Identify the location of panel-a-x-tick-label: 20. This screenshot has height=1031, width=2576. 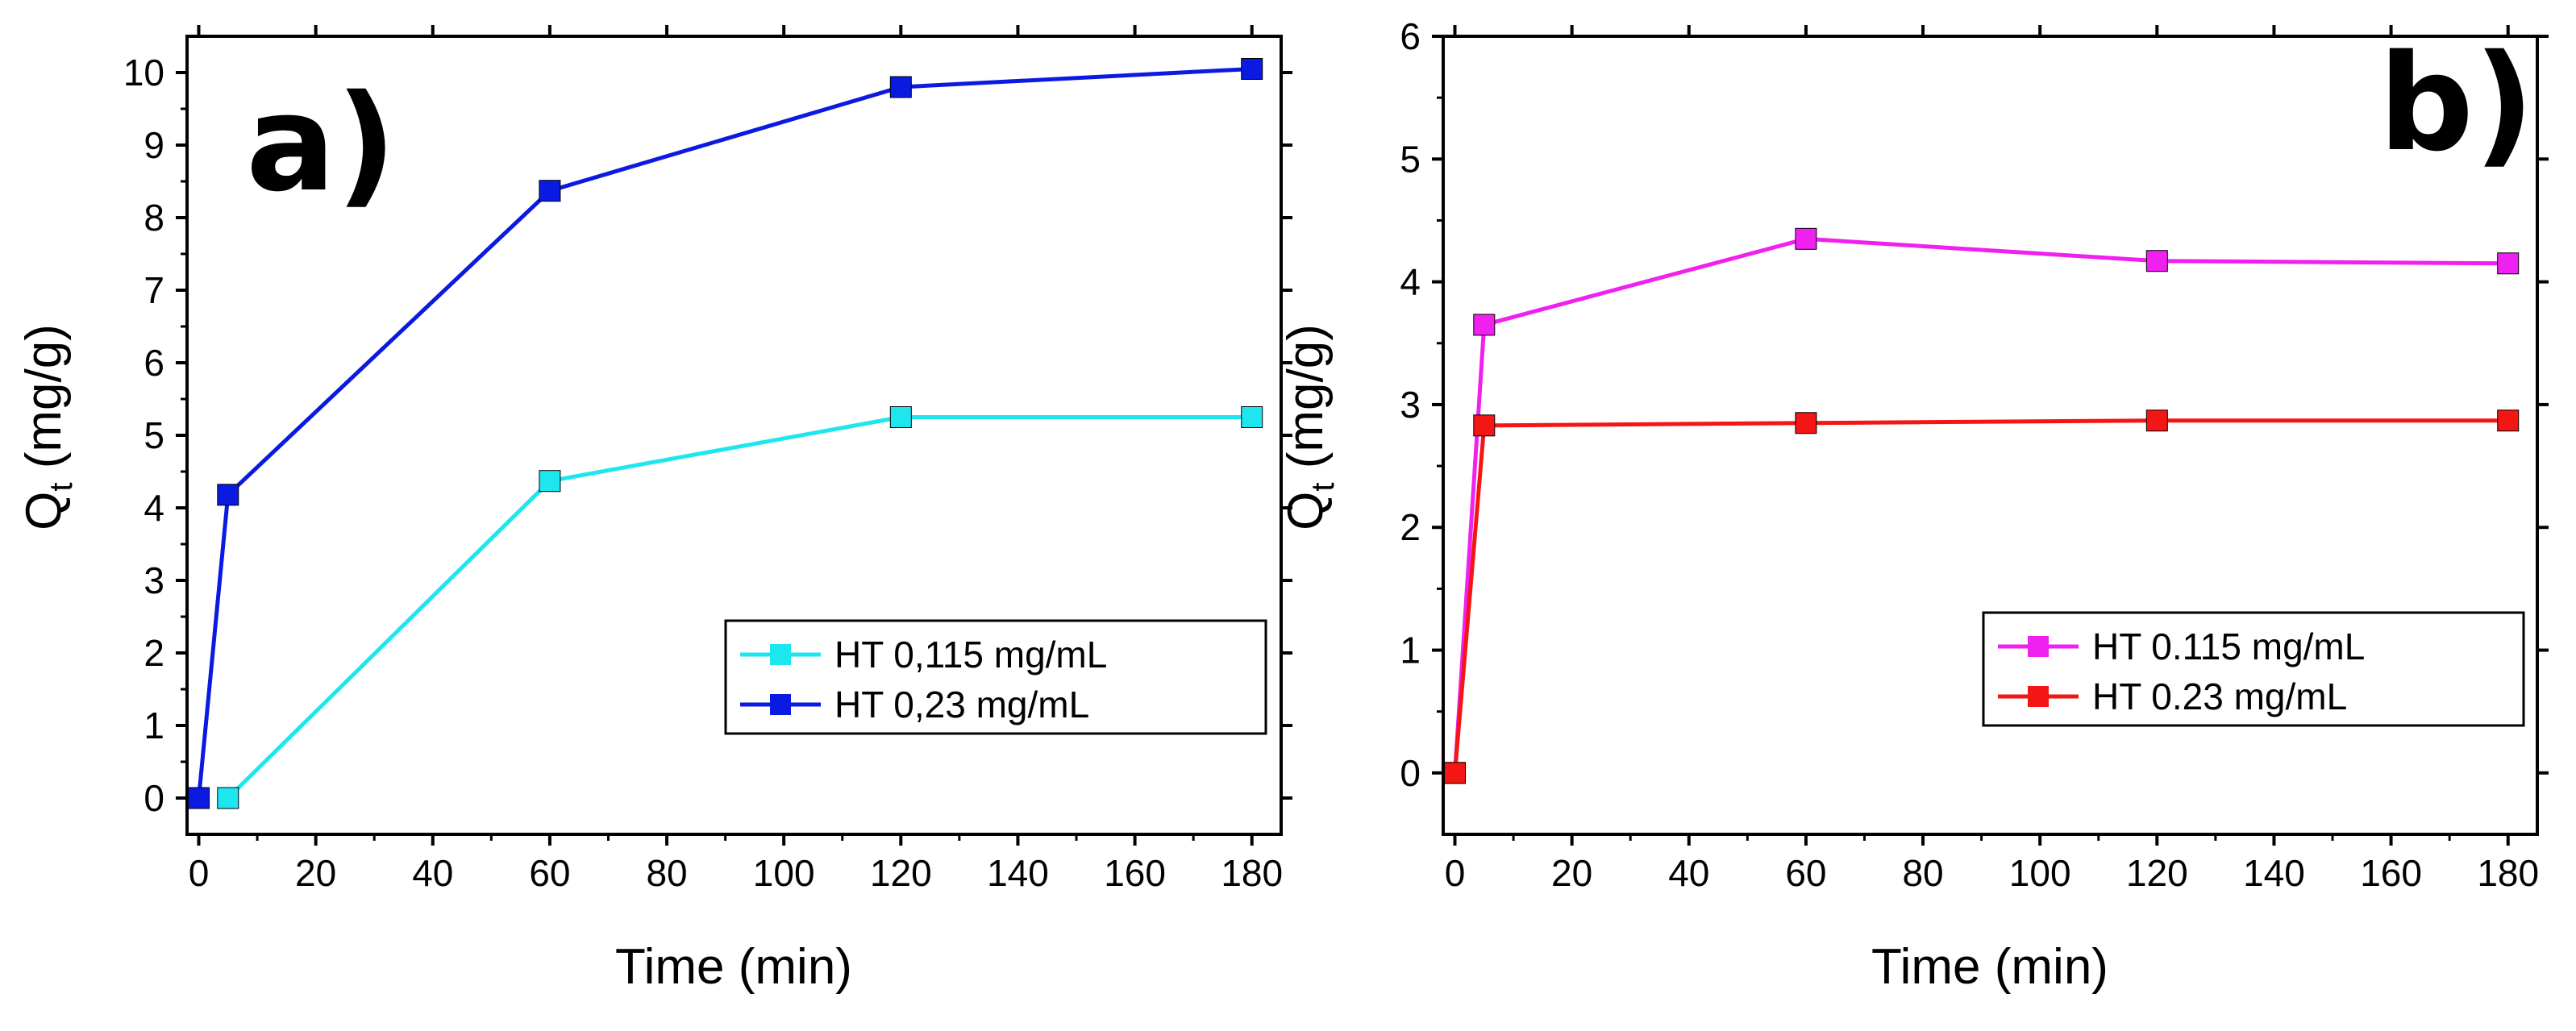
(315, 873).